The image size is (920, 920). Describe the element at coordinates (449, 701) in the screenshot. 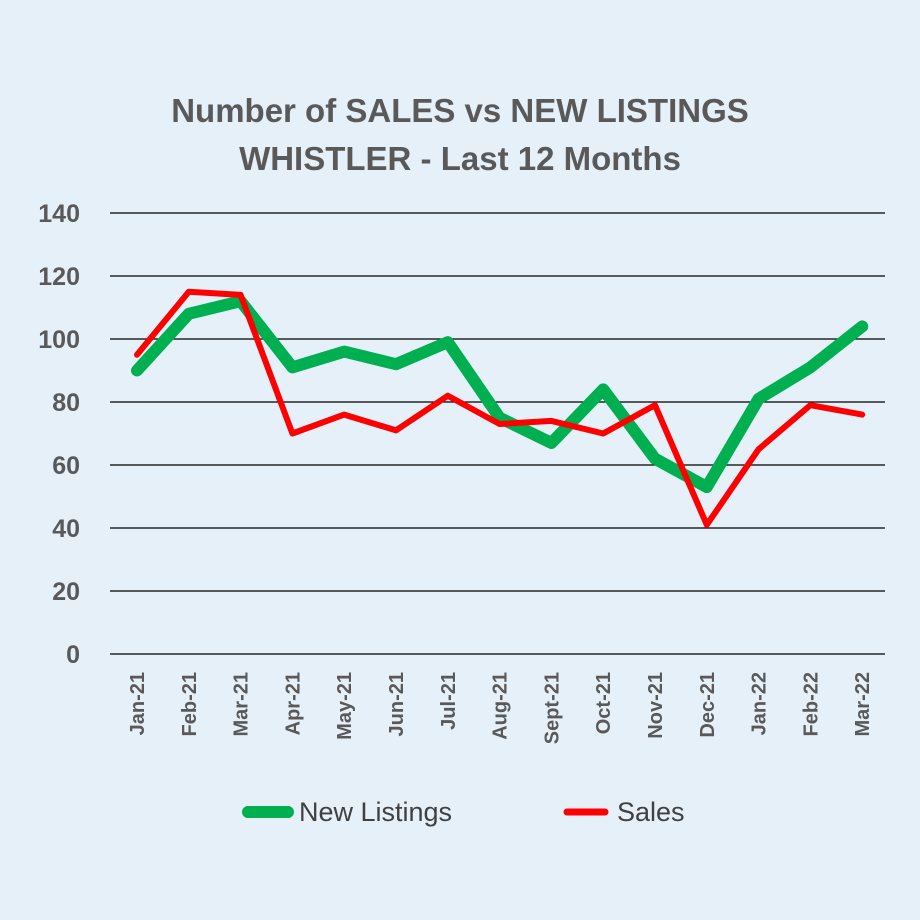

I see `x-tick-label: Jul-21` at that location.